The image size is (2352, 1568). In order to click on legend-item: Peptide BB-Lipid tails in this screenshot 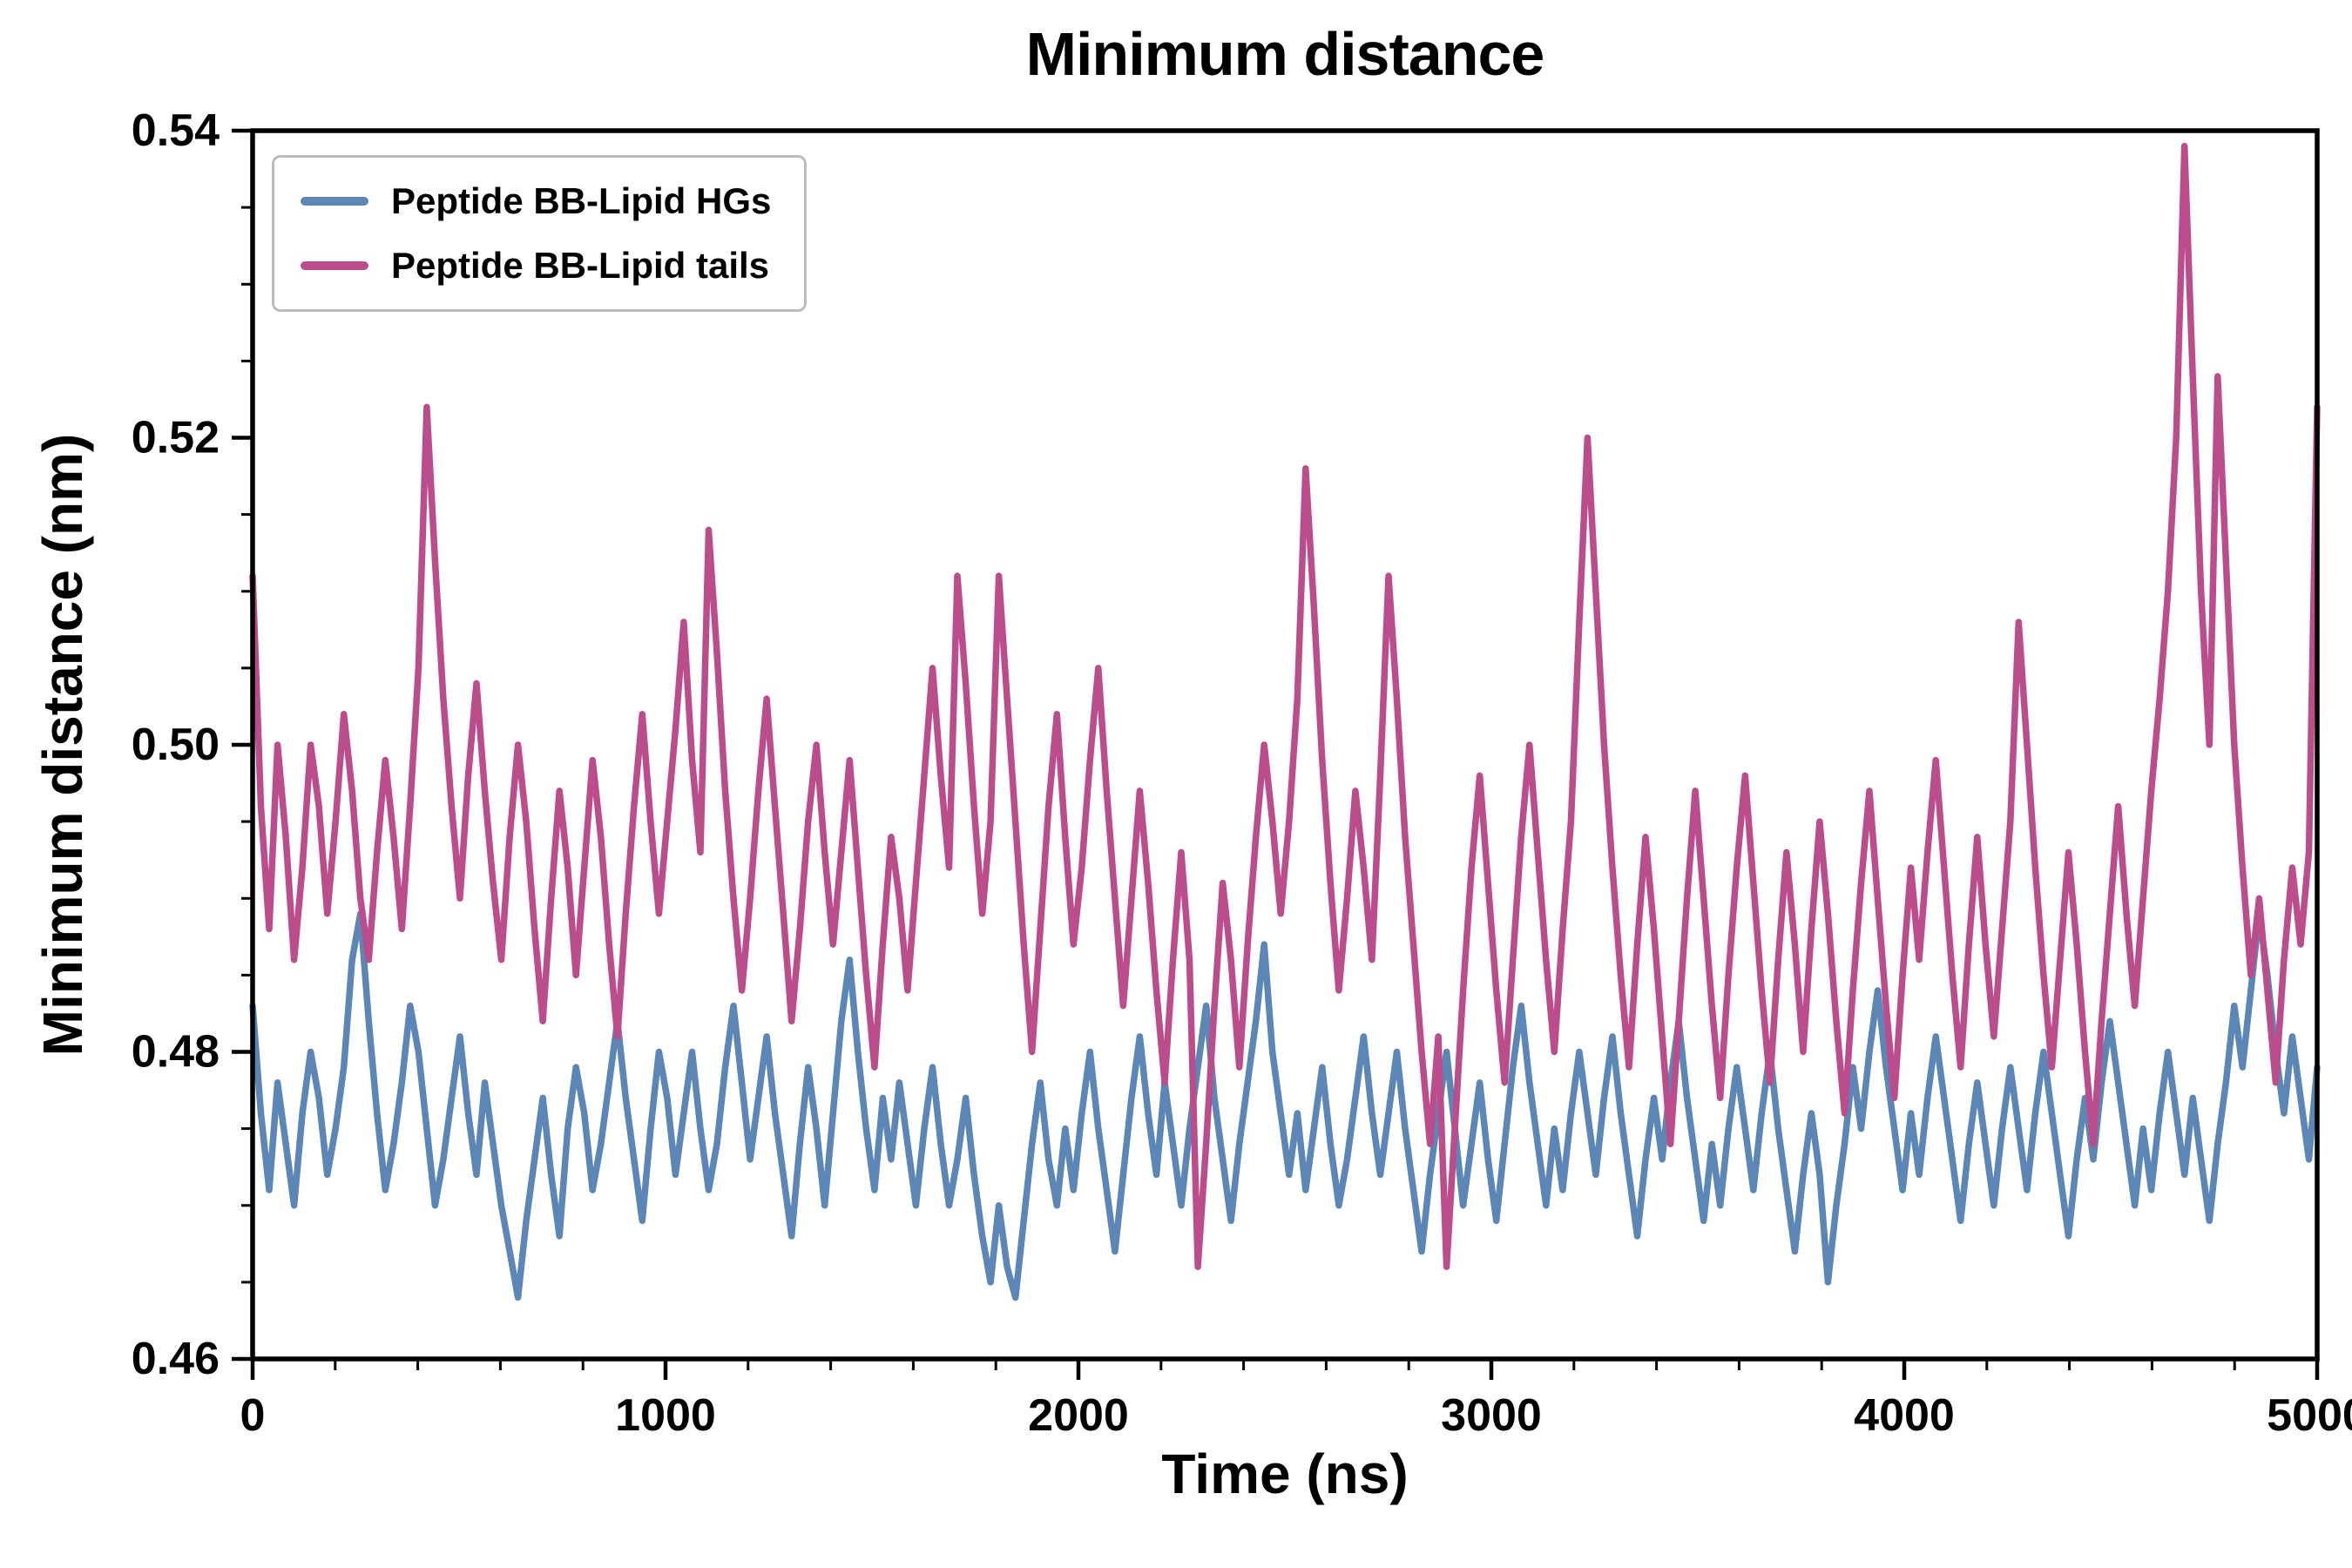, I will do `click(536, 266)`.